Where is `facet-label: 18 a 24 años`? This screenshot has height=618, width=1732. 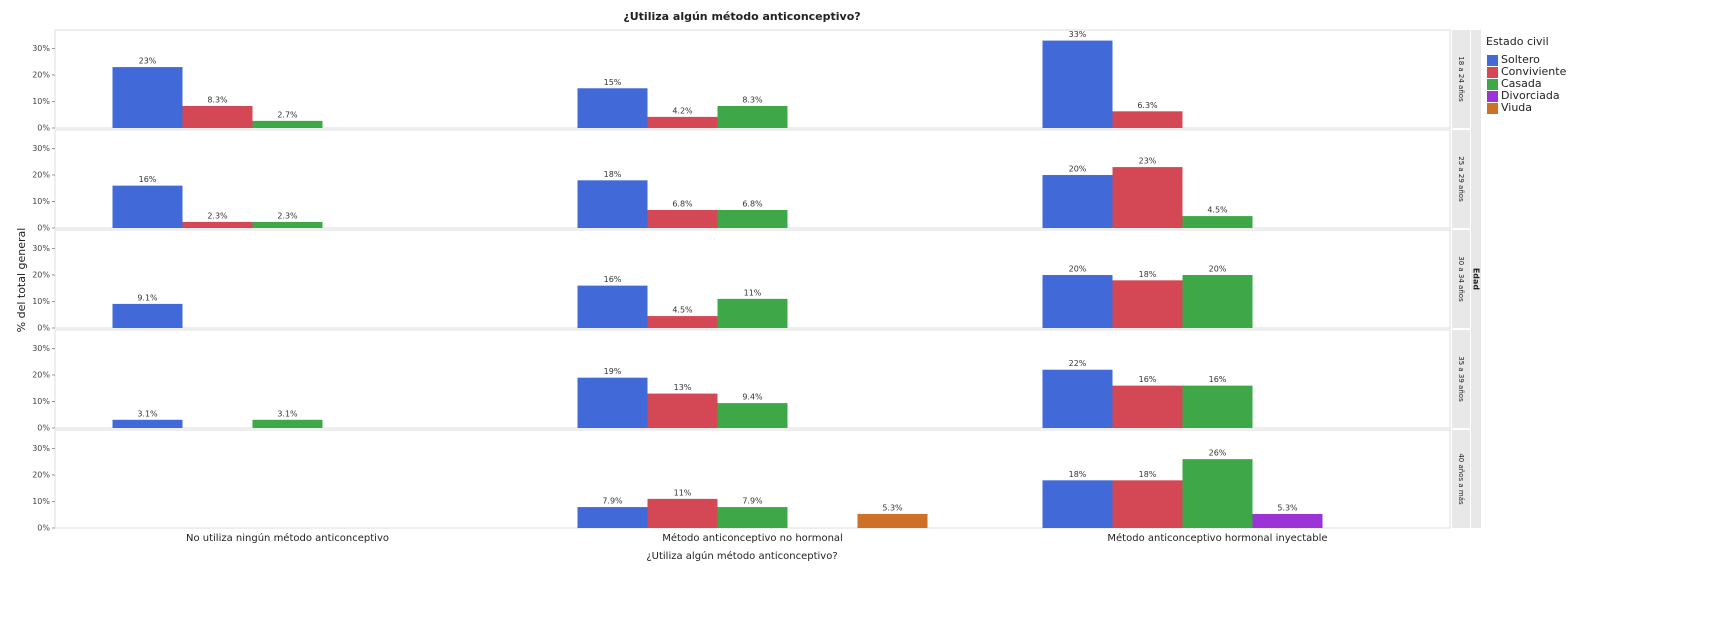
facet-label: 18 a 24 años is located at coordinates (1461, 79).